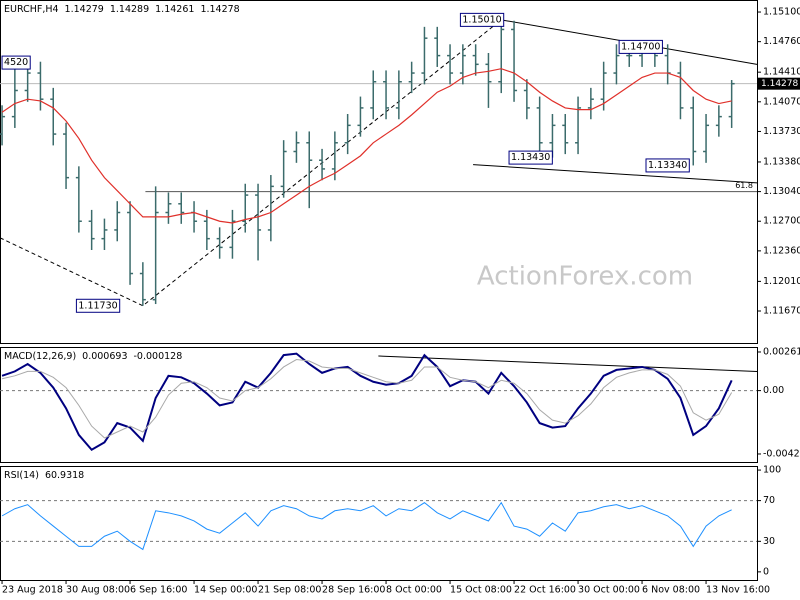 The width and height of the screenshot is (800, 600). Describe the element at coordinates (225, 590) in the screenshot. I see `x-tick-label: 14 Sep 00:00` at that location.